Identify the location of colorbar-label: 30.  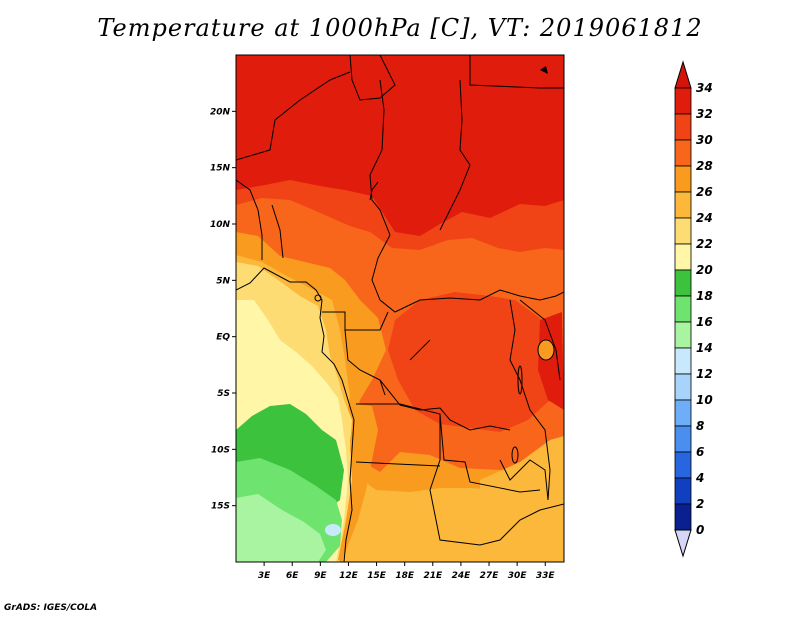
(704, 140).